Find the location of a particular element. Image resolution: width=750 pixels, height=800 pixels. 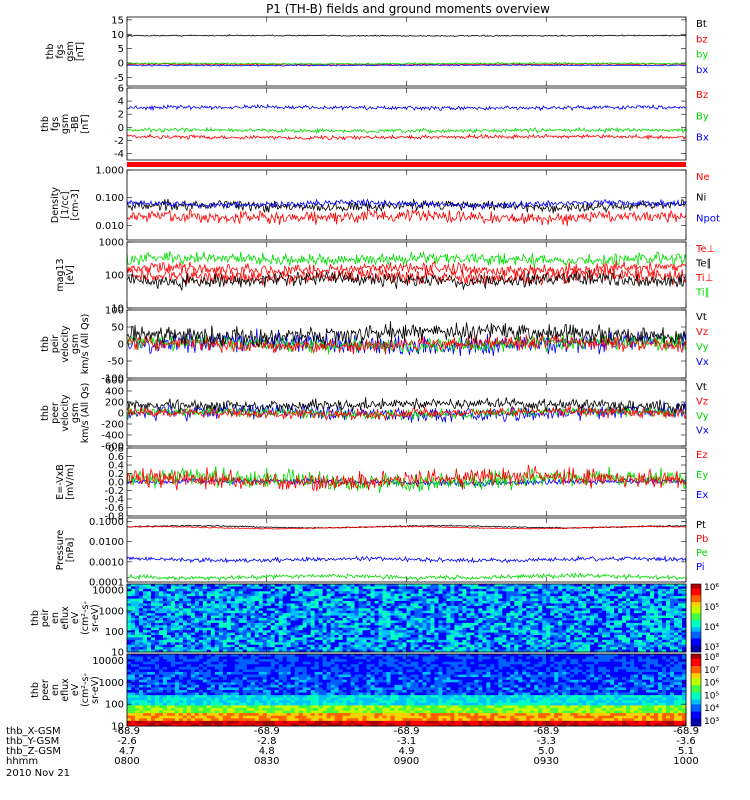

legend-4: Te⊥ Te∥ Ti⊥ Ti∥ is located at coordinates (705, 271).